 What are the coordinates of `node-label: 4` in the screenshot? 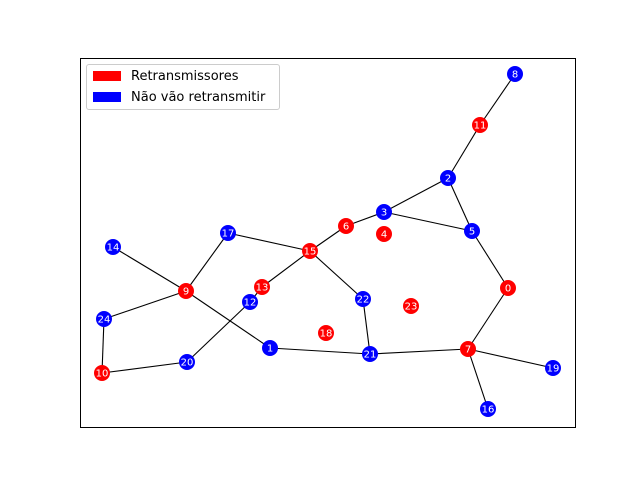 It's located at (384, 235).